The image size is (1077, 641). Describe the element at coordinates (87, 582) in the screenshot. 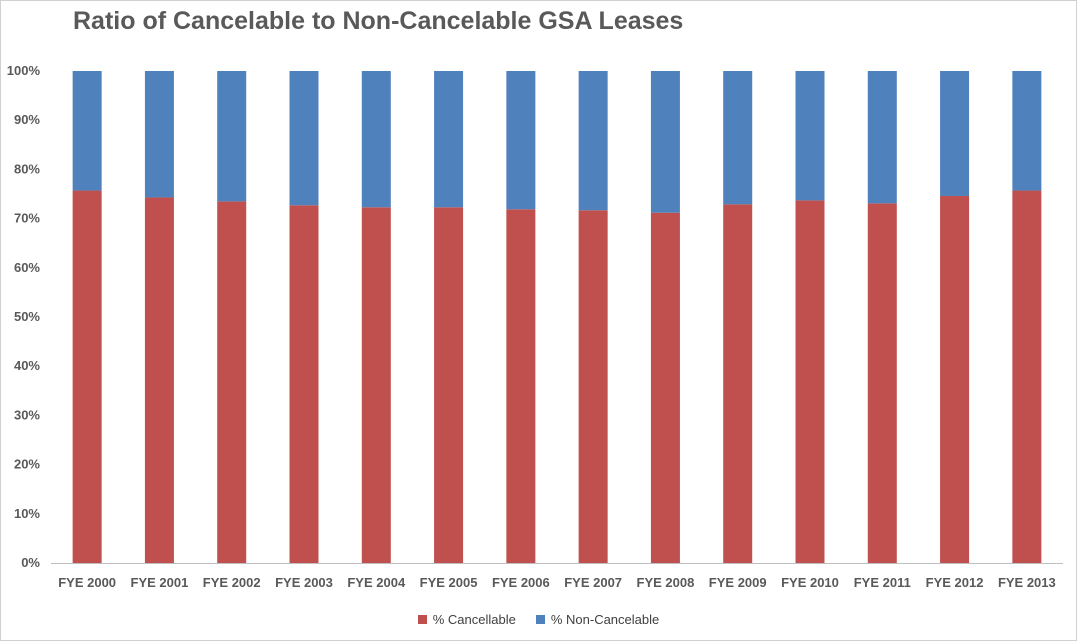

I see `x-tick-label: FYE 2000` at that location.